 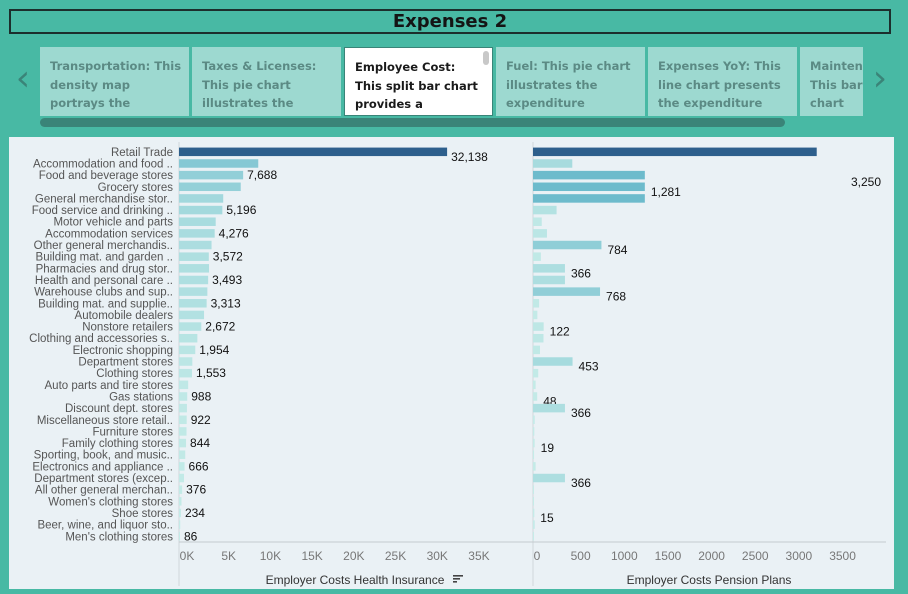 What do you see at coordinates (109, 386) in the screenshot?
I see `category-label: Auto parts and tire stores` at bounding box center [109, 386].